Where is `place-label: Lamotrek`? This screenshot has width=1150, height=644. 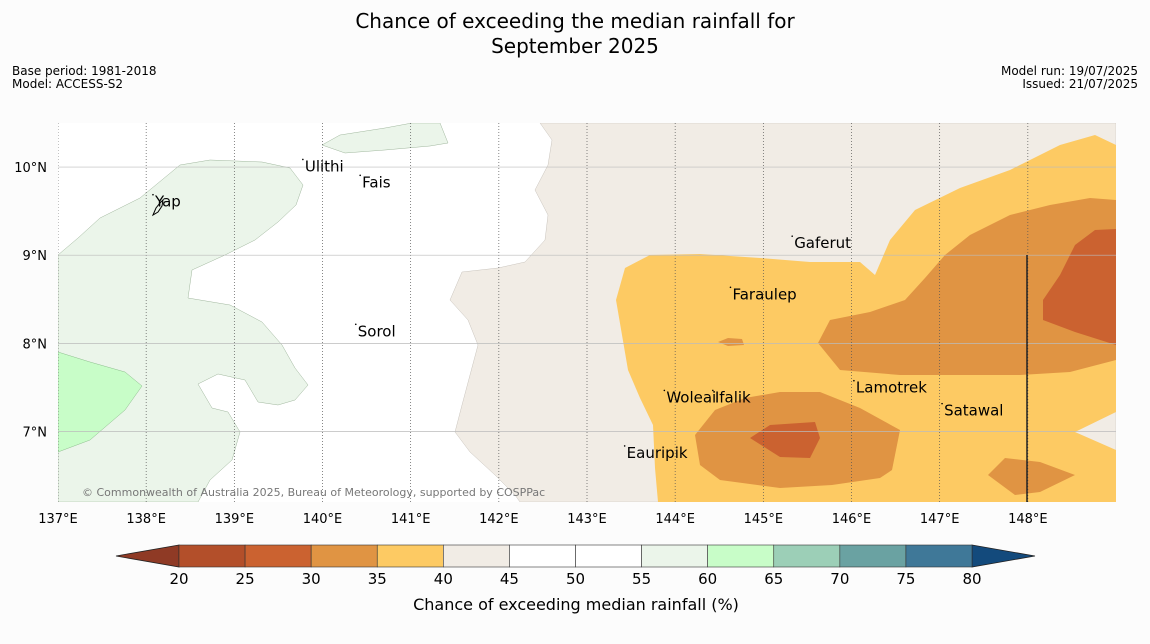
place-label: Lamotrek is located at coordinates (891, 388).